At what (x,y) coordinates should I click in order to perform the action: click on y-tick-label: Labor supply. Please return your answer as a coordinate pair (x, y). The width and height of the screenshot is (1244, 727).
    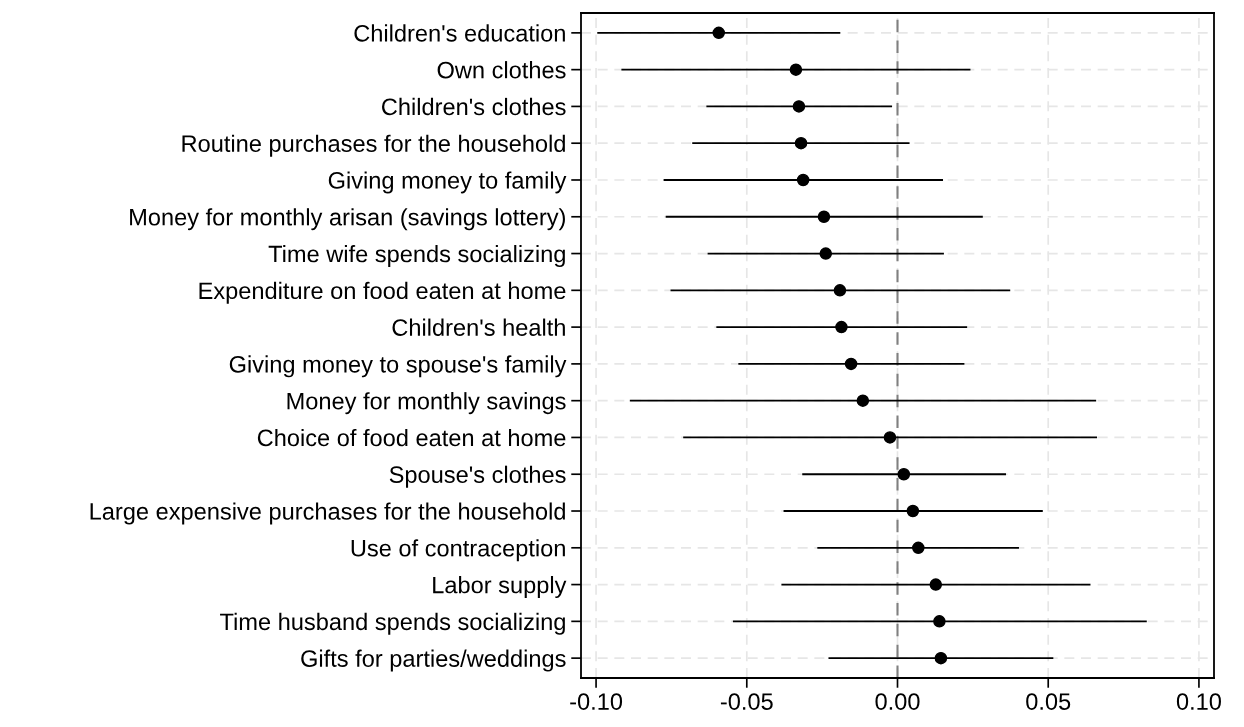
    Looking at the image, I should click on (500, 587).